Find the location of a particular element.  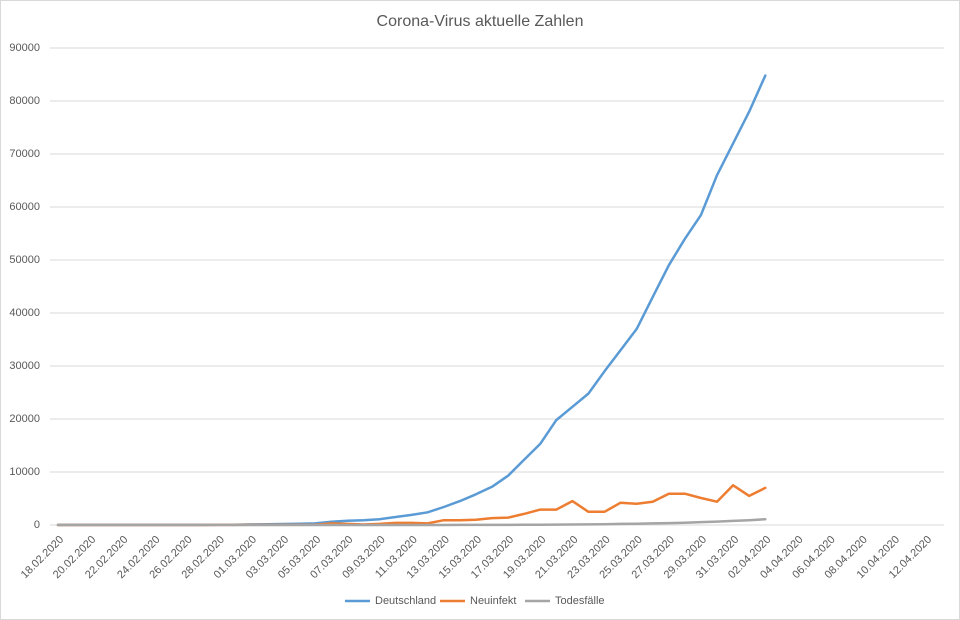

y-tick-label: 30000 is located at coordinates (24, 366).